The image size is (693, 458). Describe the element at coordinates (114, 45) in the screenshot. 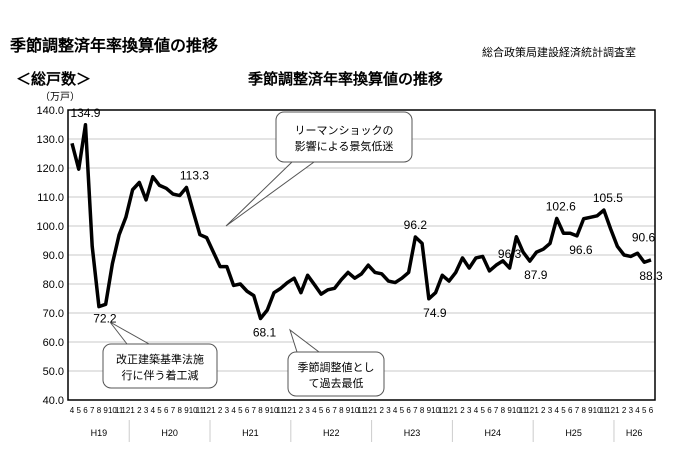

I see `page-title: 季節調整済年率換算値の推移` at that location.